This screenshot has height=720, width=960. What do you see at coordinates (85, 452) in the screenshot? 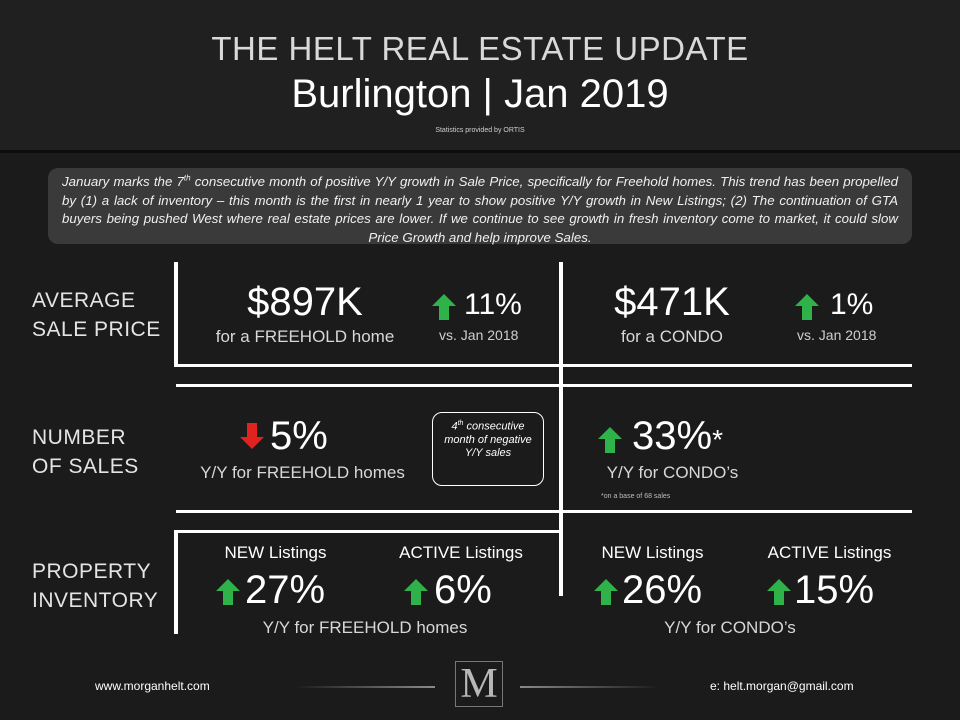
I see `row-label-number-of-sales: NUMBER OF SALES` at bounding box center [85, 452].